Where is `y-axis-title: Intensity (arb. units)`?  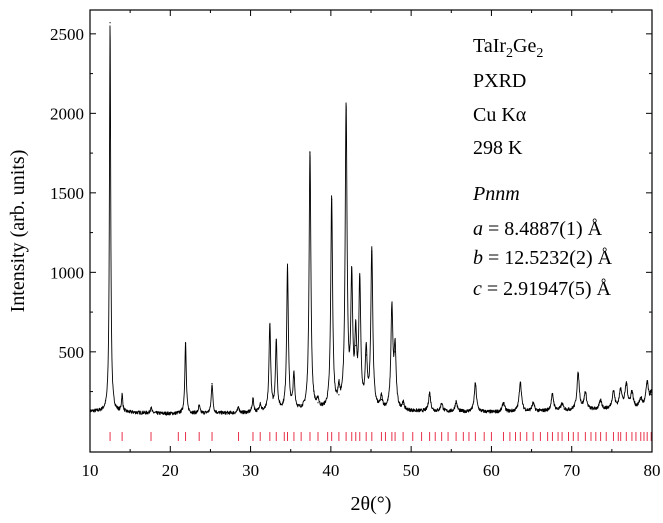 y-axis-title: Intensity (arb. units) is located at coordinates (18, 231).